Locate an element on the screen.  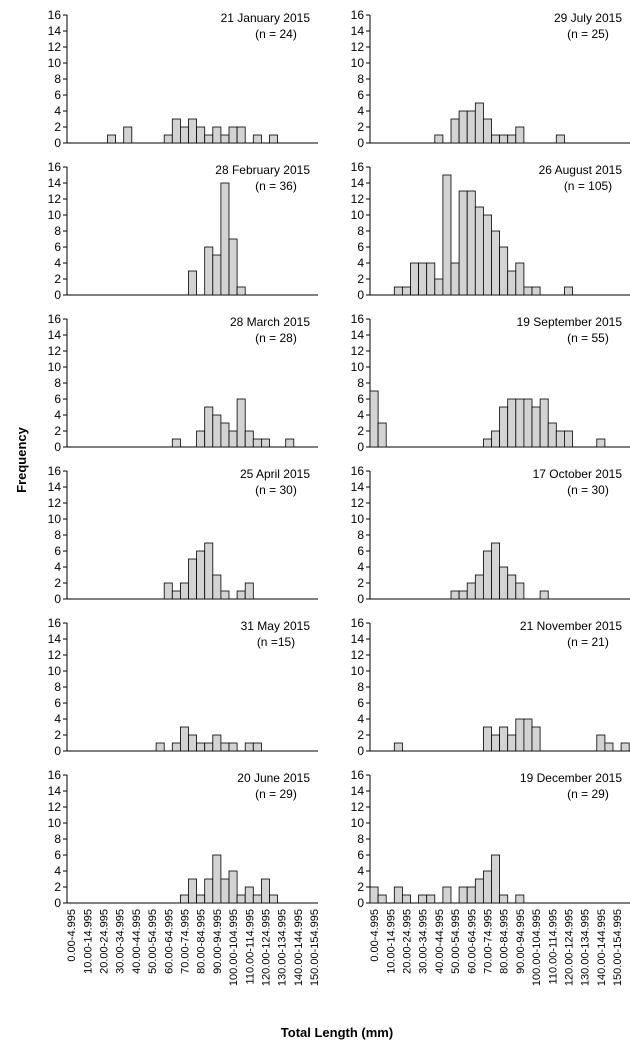
x-tick-label: 140.00-144.995 is located at coordinates (299, 947).